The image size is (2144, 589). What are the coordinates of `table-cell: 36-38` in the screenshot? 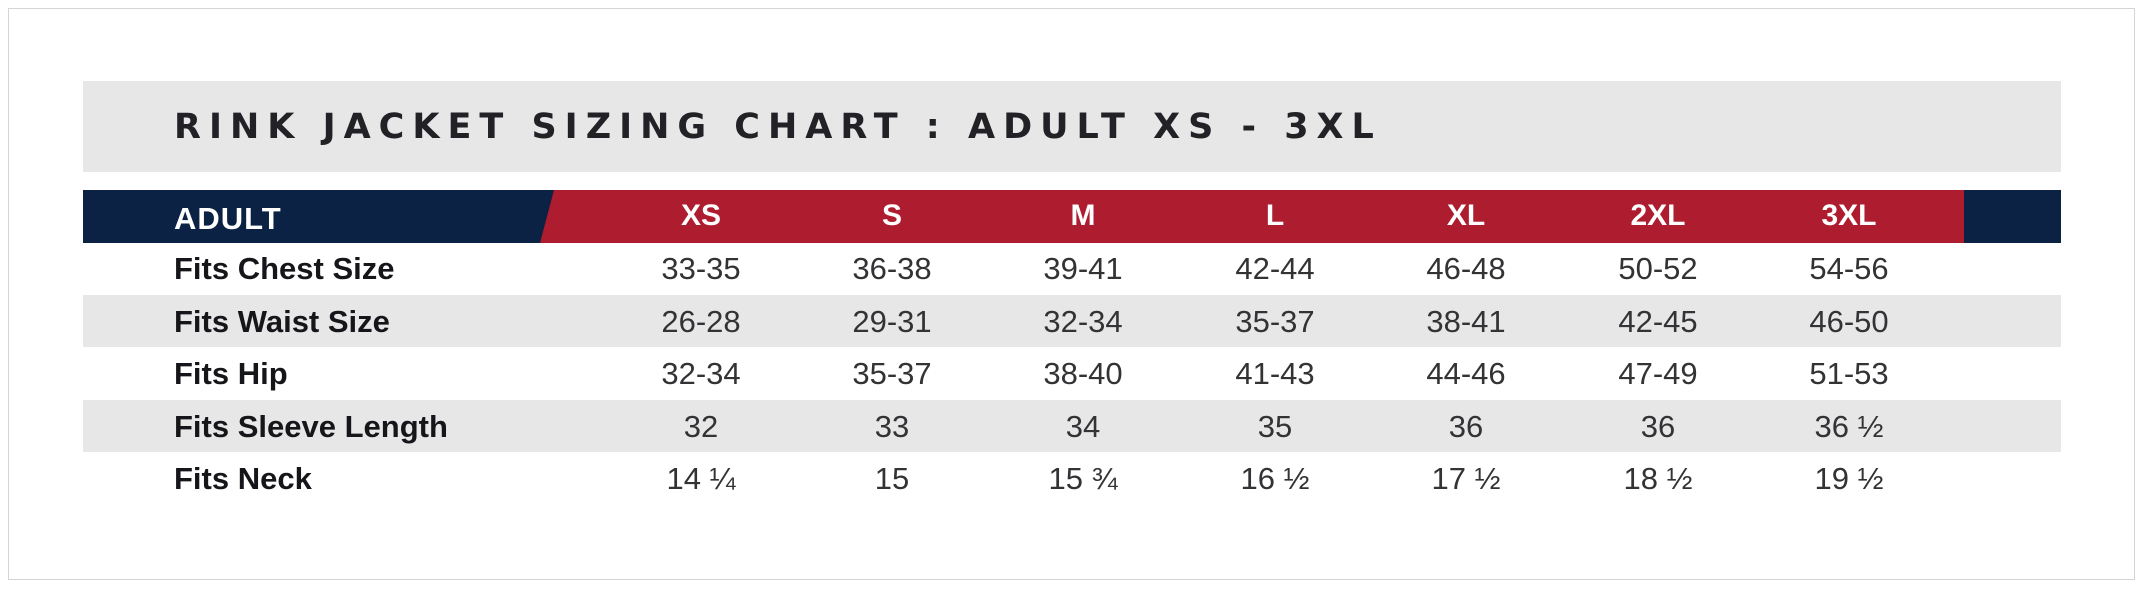 It's located at (892, 268).